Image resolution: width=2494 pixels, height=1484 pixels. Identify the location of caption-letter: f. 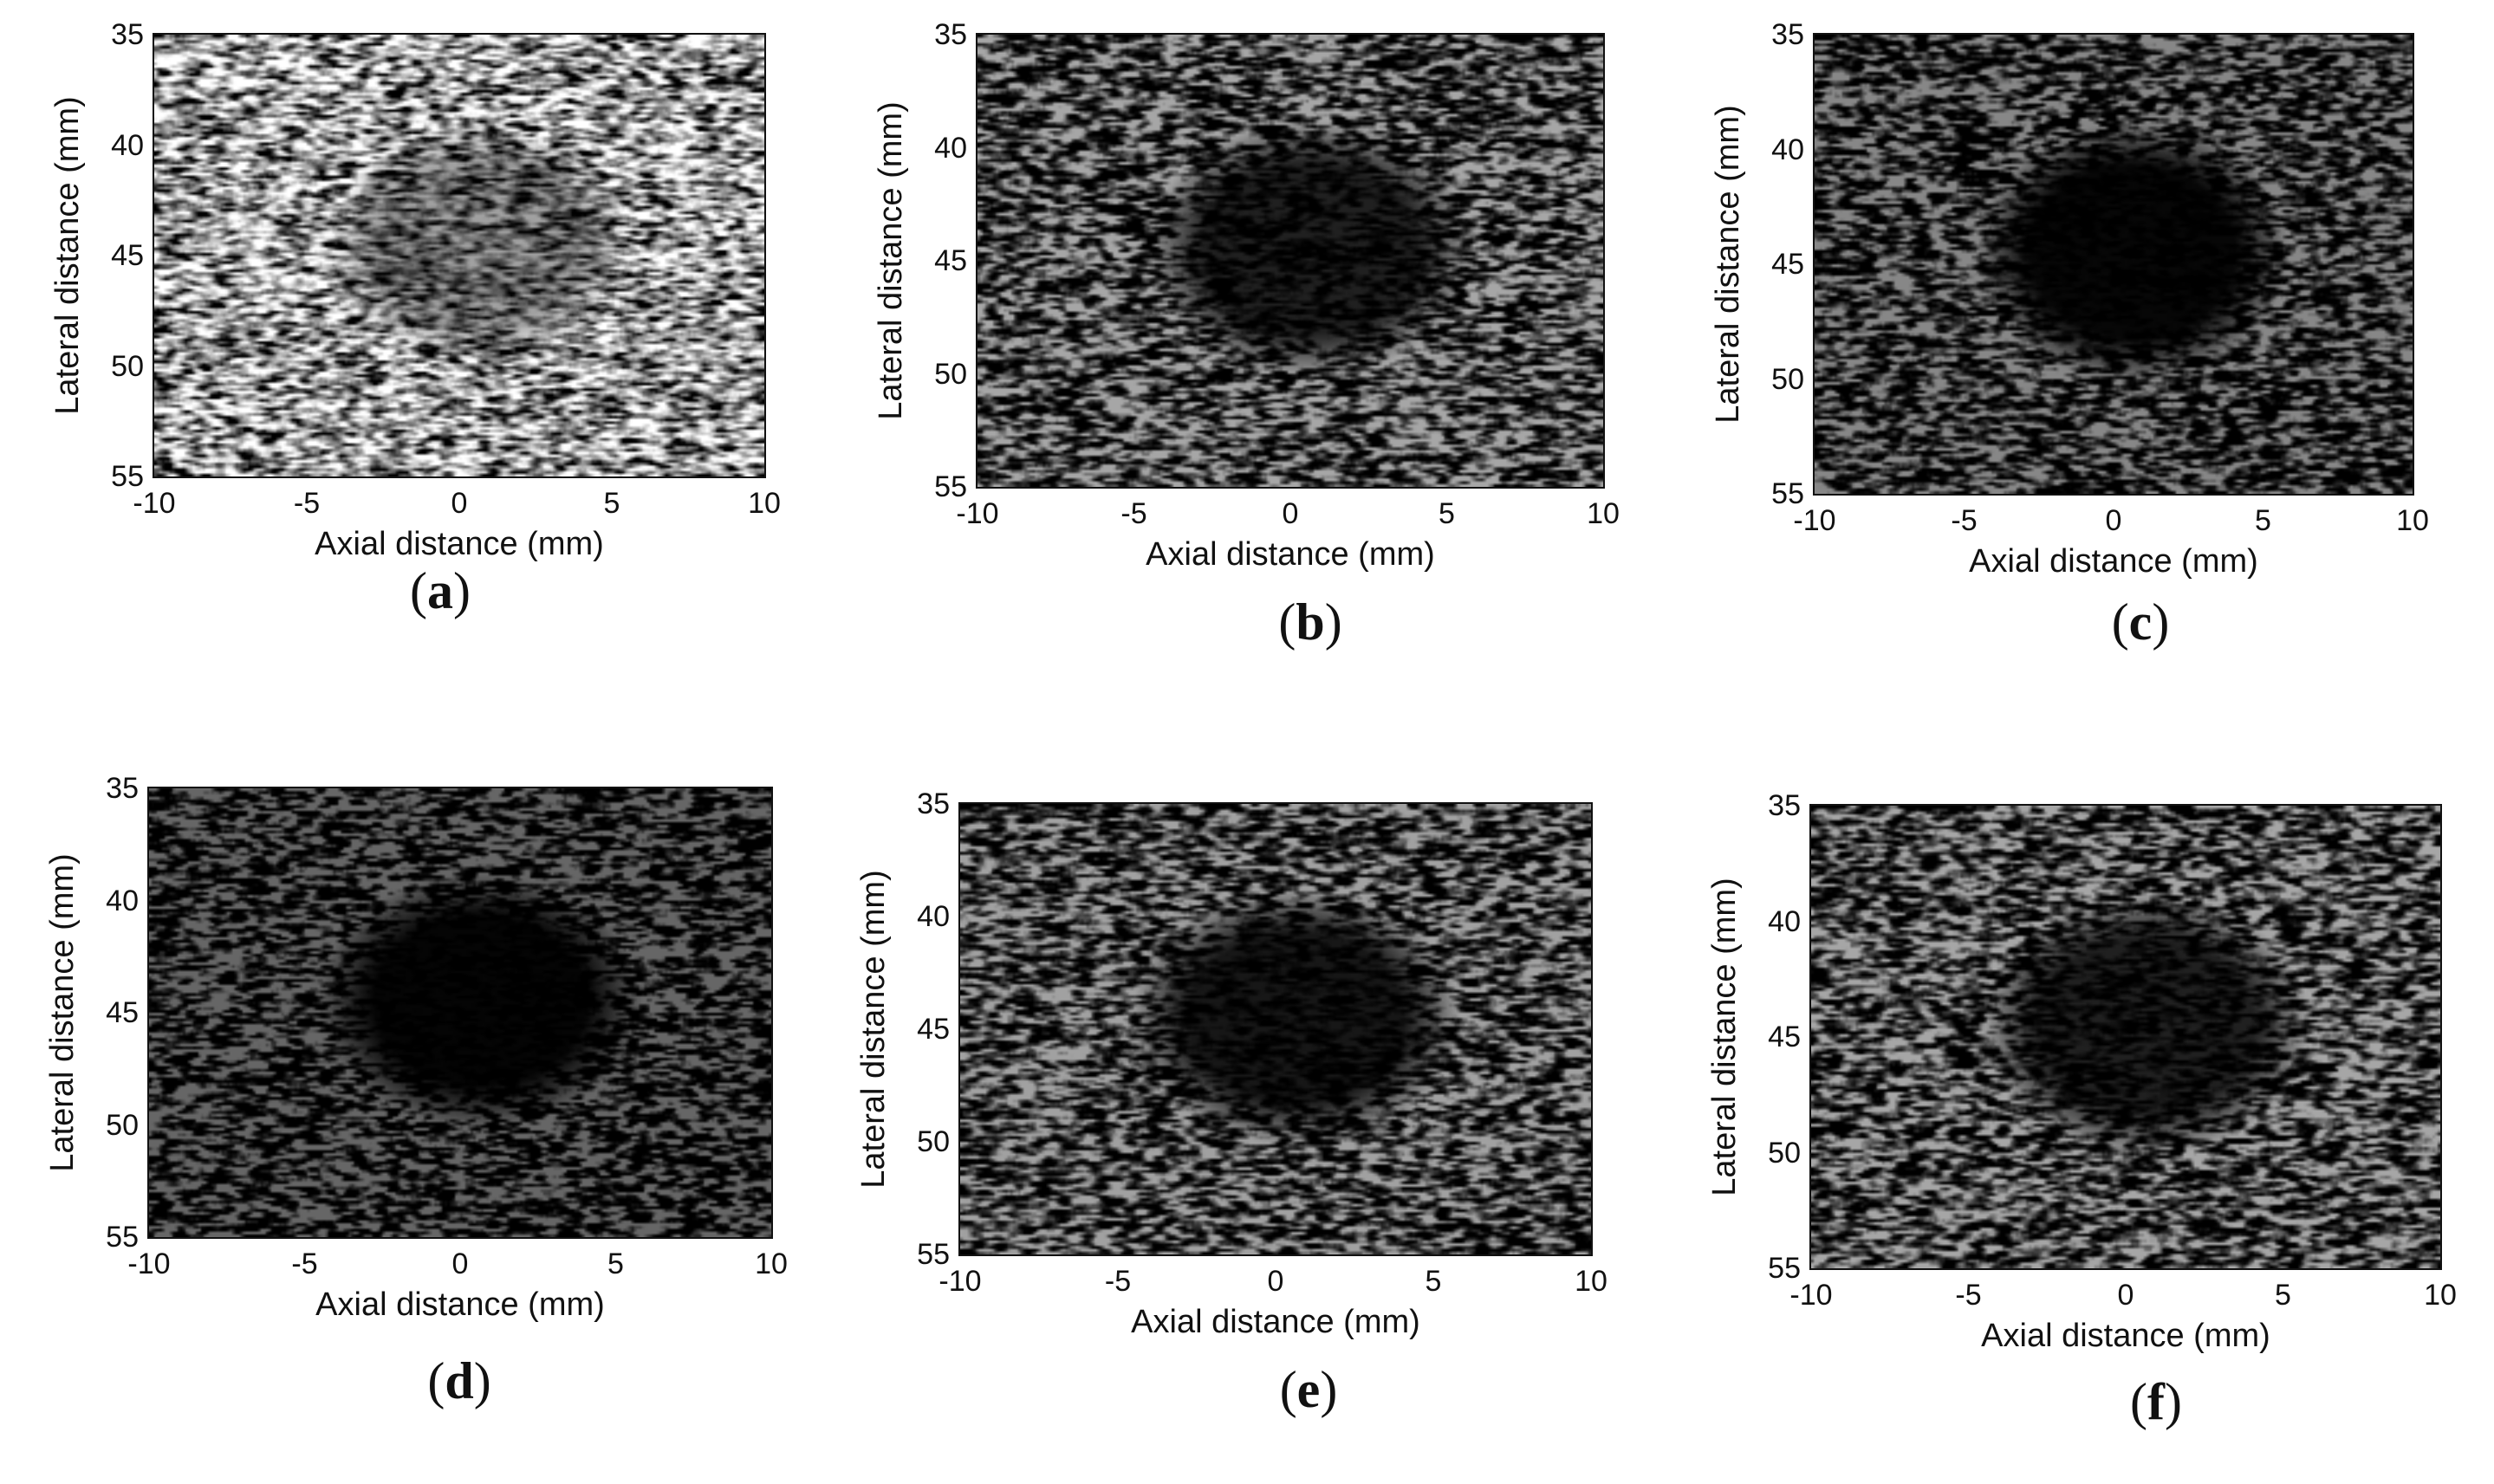
(2156, 1401).